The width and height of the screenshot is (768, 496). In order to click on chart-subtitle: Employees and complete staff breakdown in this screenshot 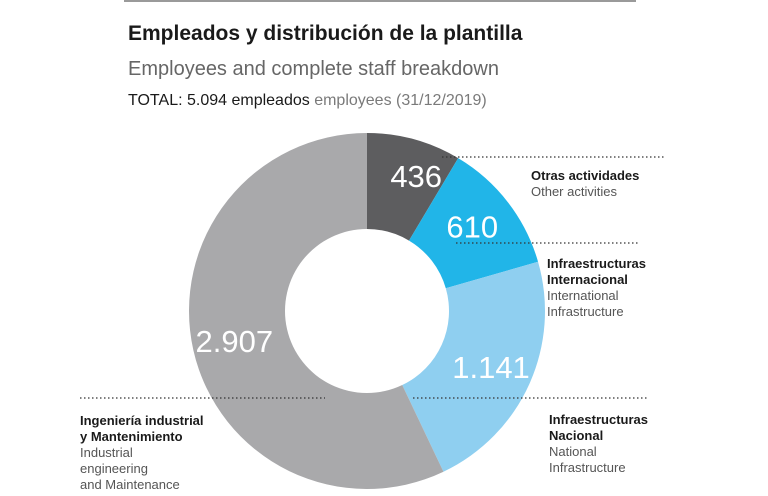, I will do `click(313, 69)`.